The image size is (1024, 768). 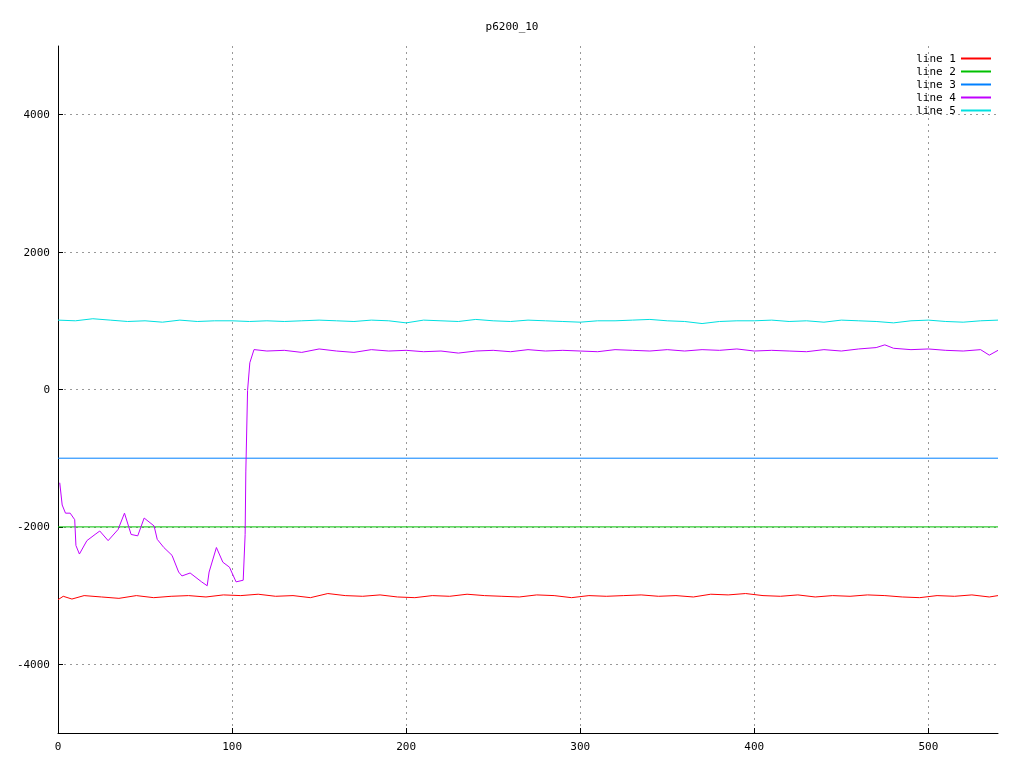 What do you see at coordinates (754, 746) in the screenshot?
I see `x-tick-label: 400` at bounding box center [754, 746].